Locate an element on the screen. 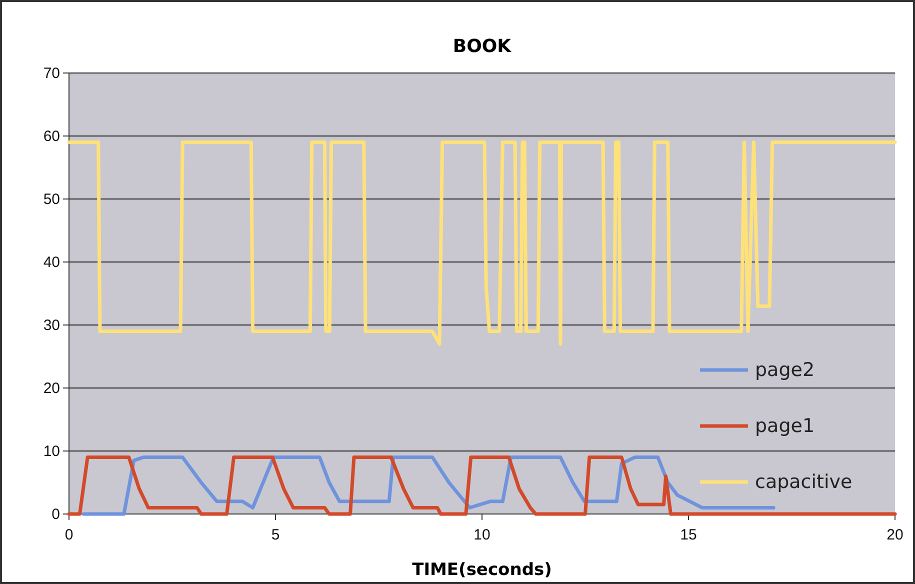 Image resolution: width=915 pixels, height=584 pixels. x-tick-label: 10 is located at coordinates (482, 535).